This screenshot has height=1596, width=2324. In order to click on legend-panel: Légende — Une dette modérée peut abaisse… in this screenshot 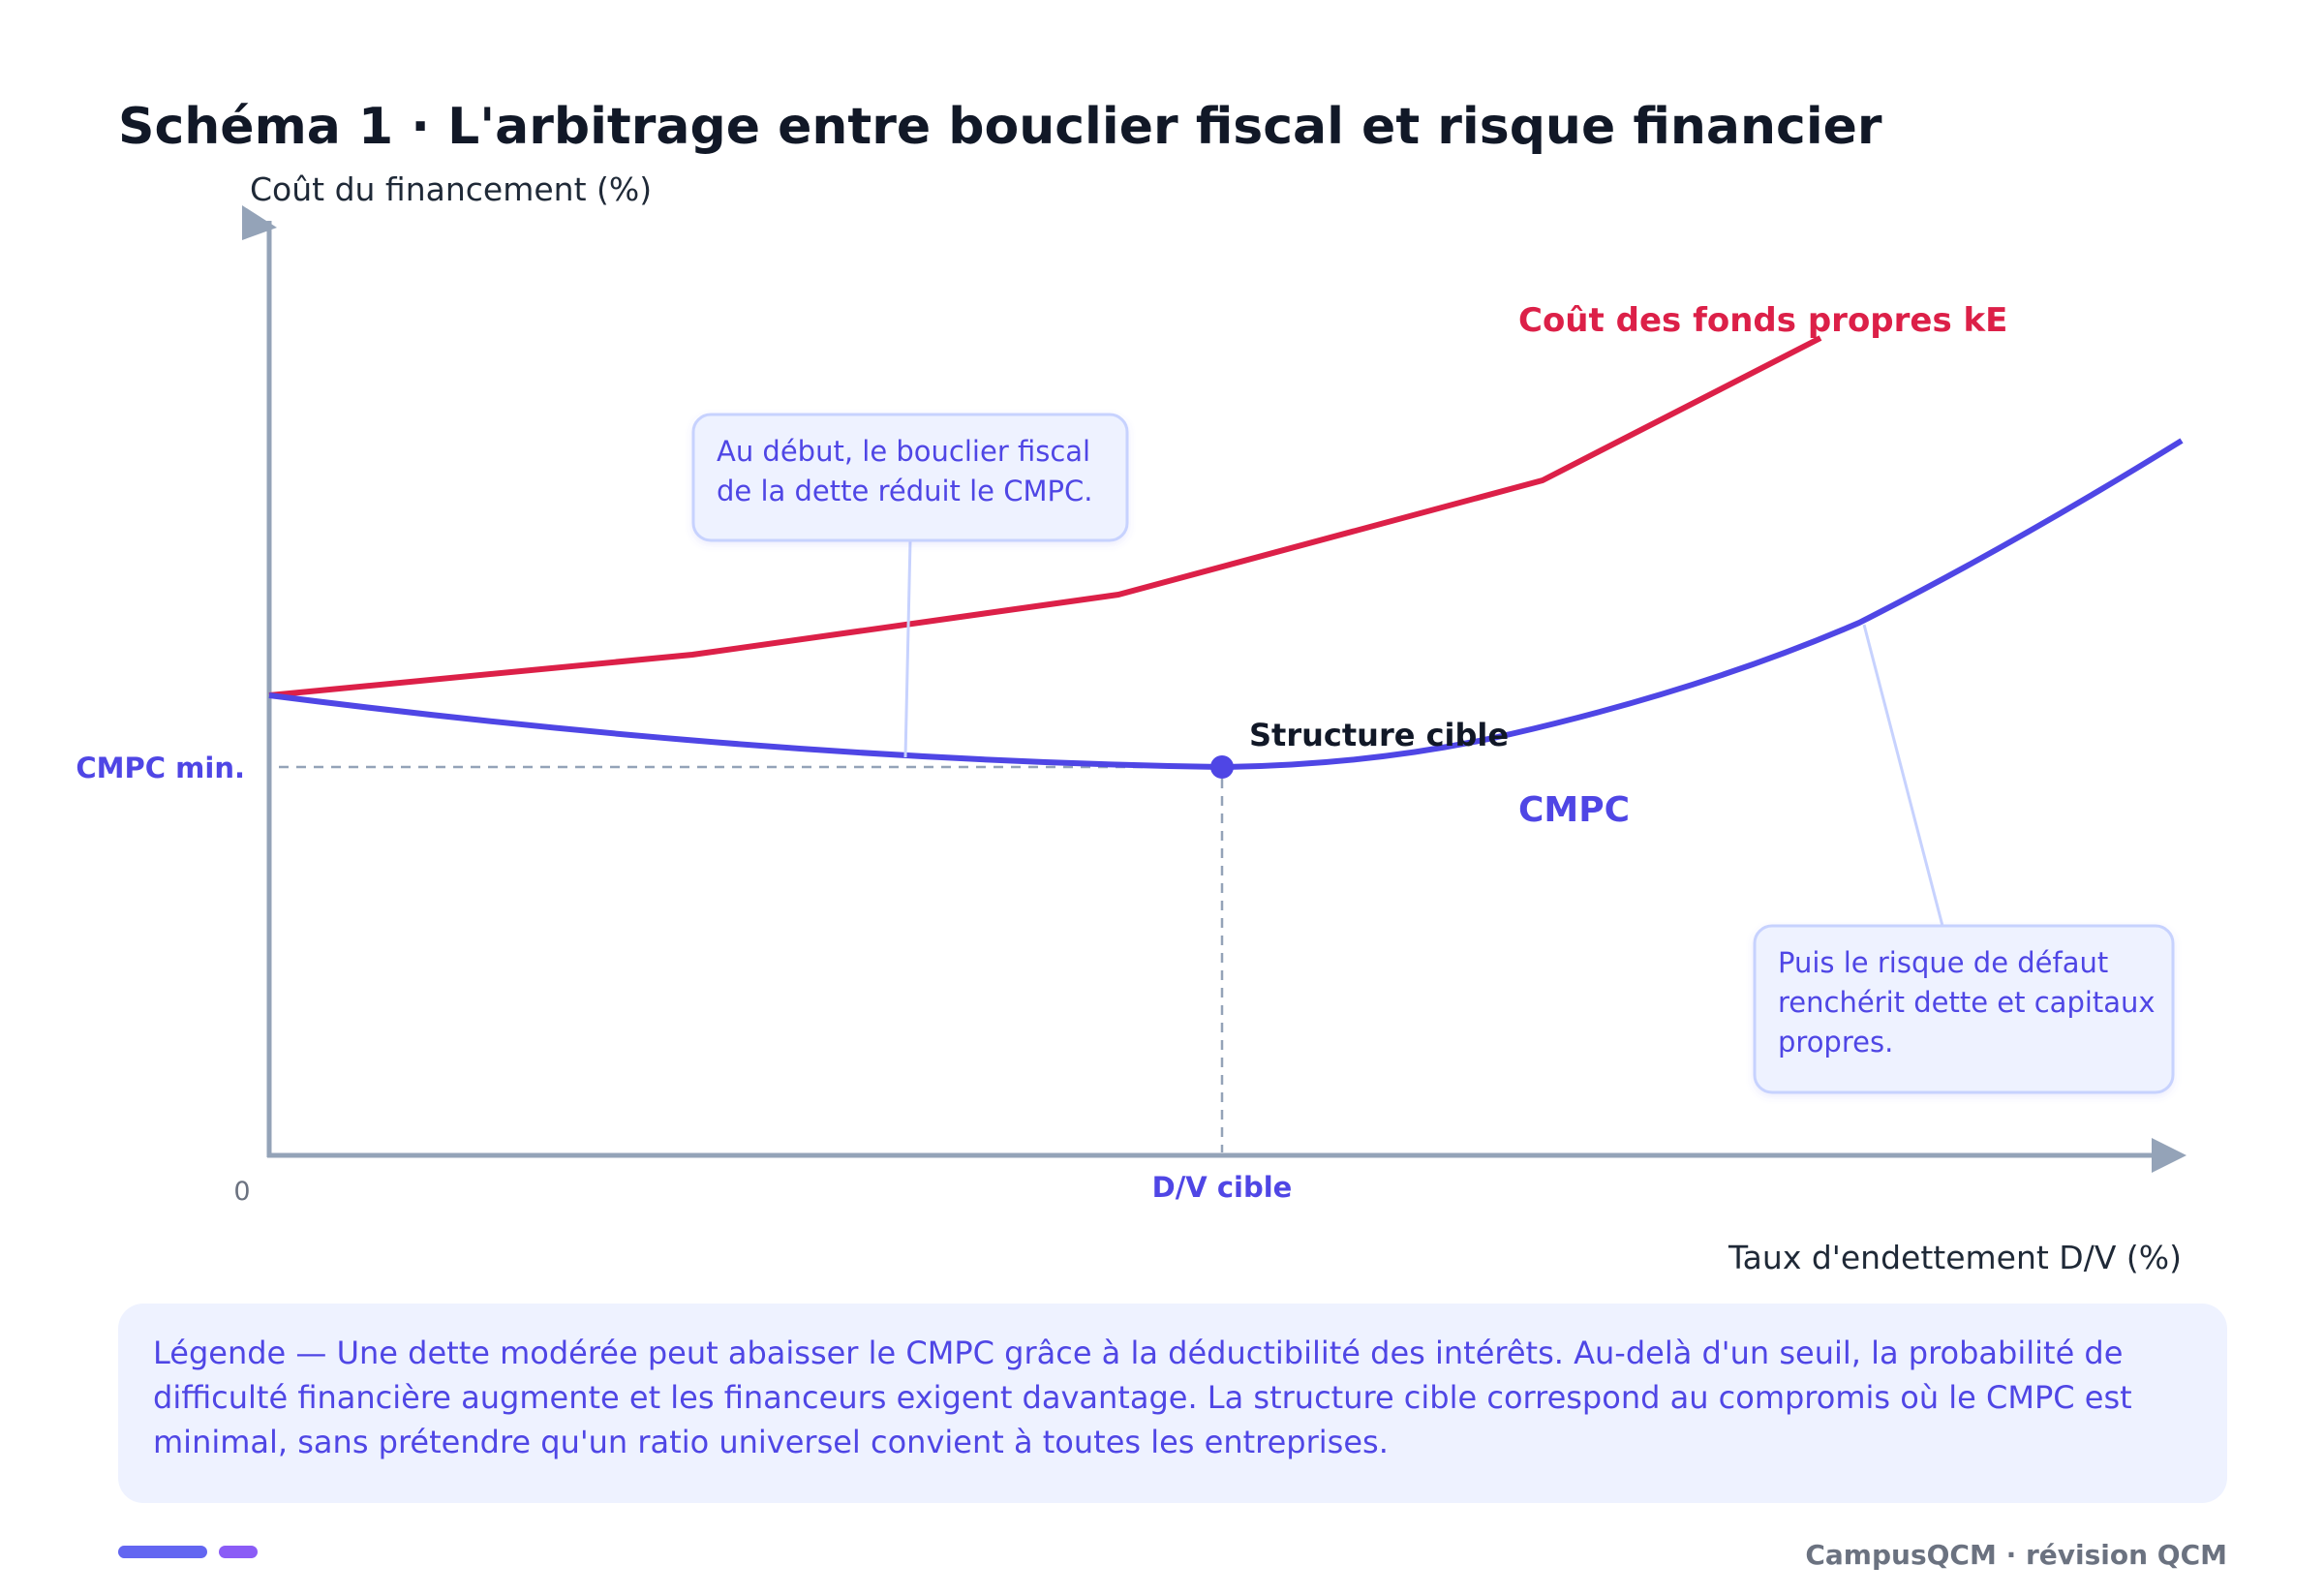, I will do `click(1173, 1403)`.